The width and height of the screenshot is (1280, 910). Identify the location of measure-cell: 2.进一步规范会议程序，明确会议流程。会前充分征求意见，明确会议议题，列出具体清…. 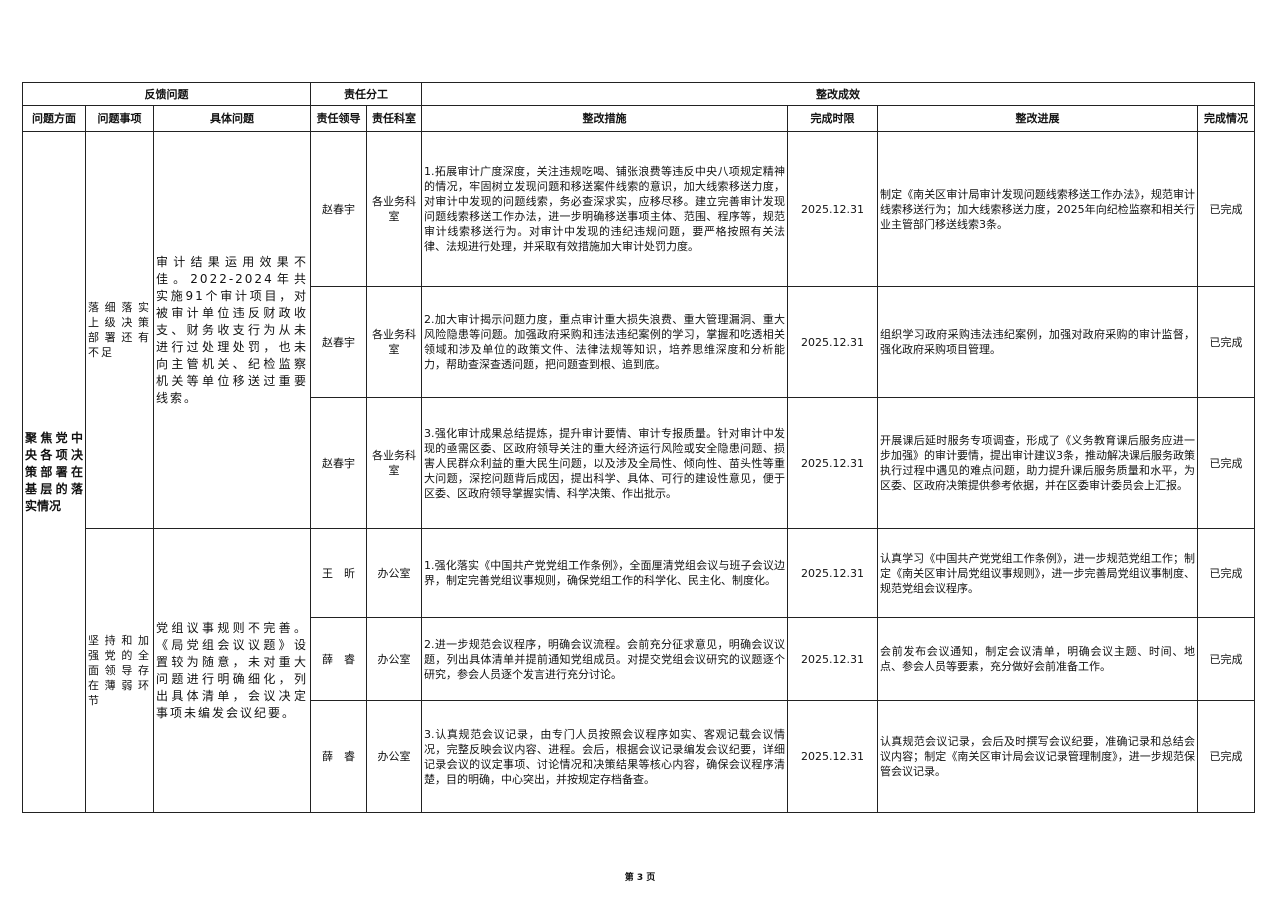
(605, 659).